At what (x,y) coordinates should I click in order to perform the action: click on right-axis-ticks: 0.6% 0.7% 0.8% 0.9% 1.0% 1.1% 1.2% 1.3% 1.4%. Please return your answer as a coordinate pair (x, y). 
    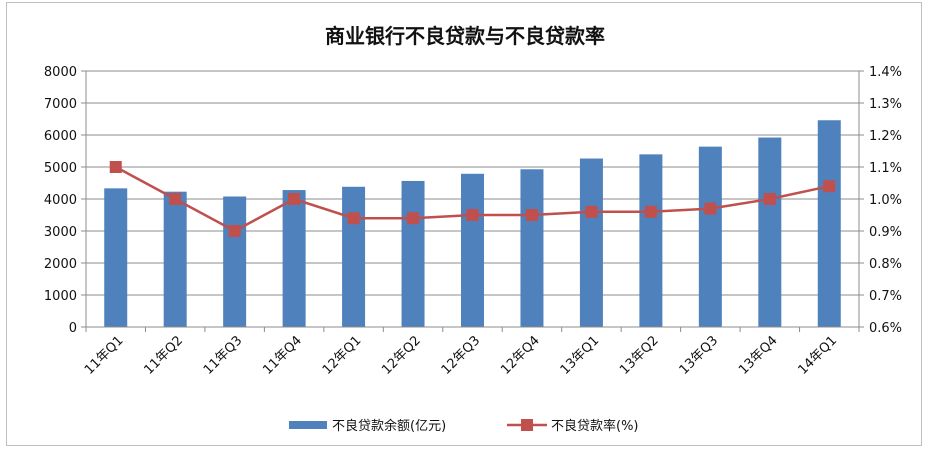
    Looking at the image, I should click on (885, 200).